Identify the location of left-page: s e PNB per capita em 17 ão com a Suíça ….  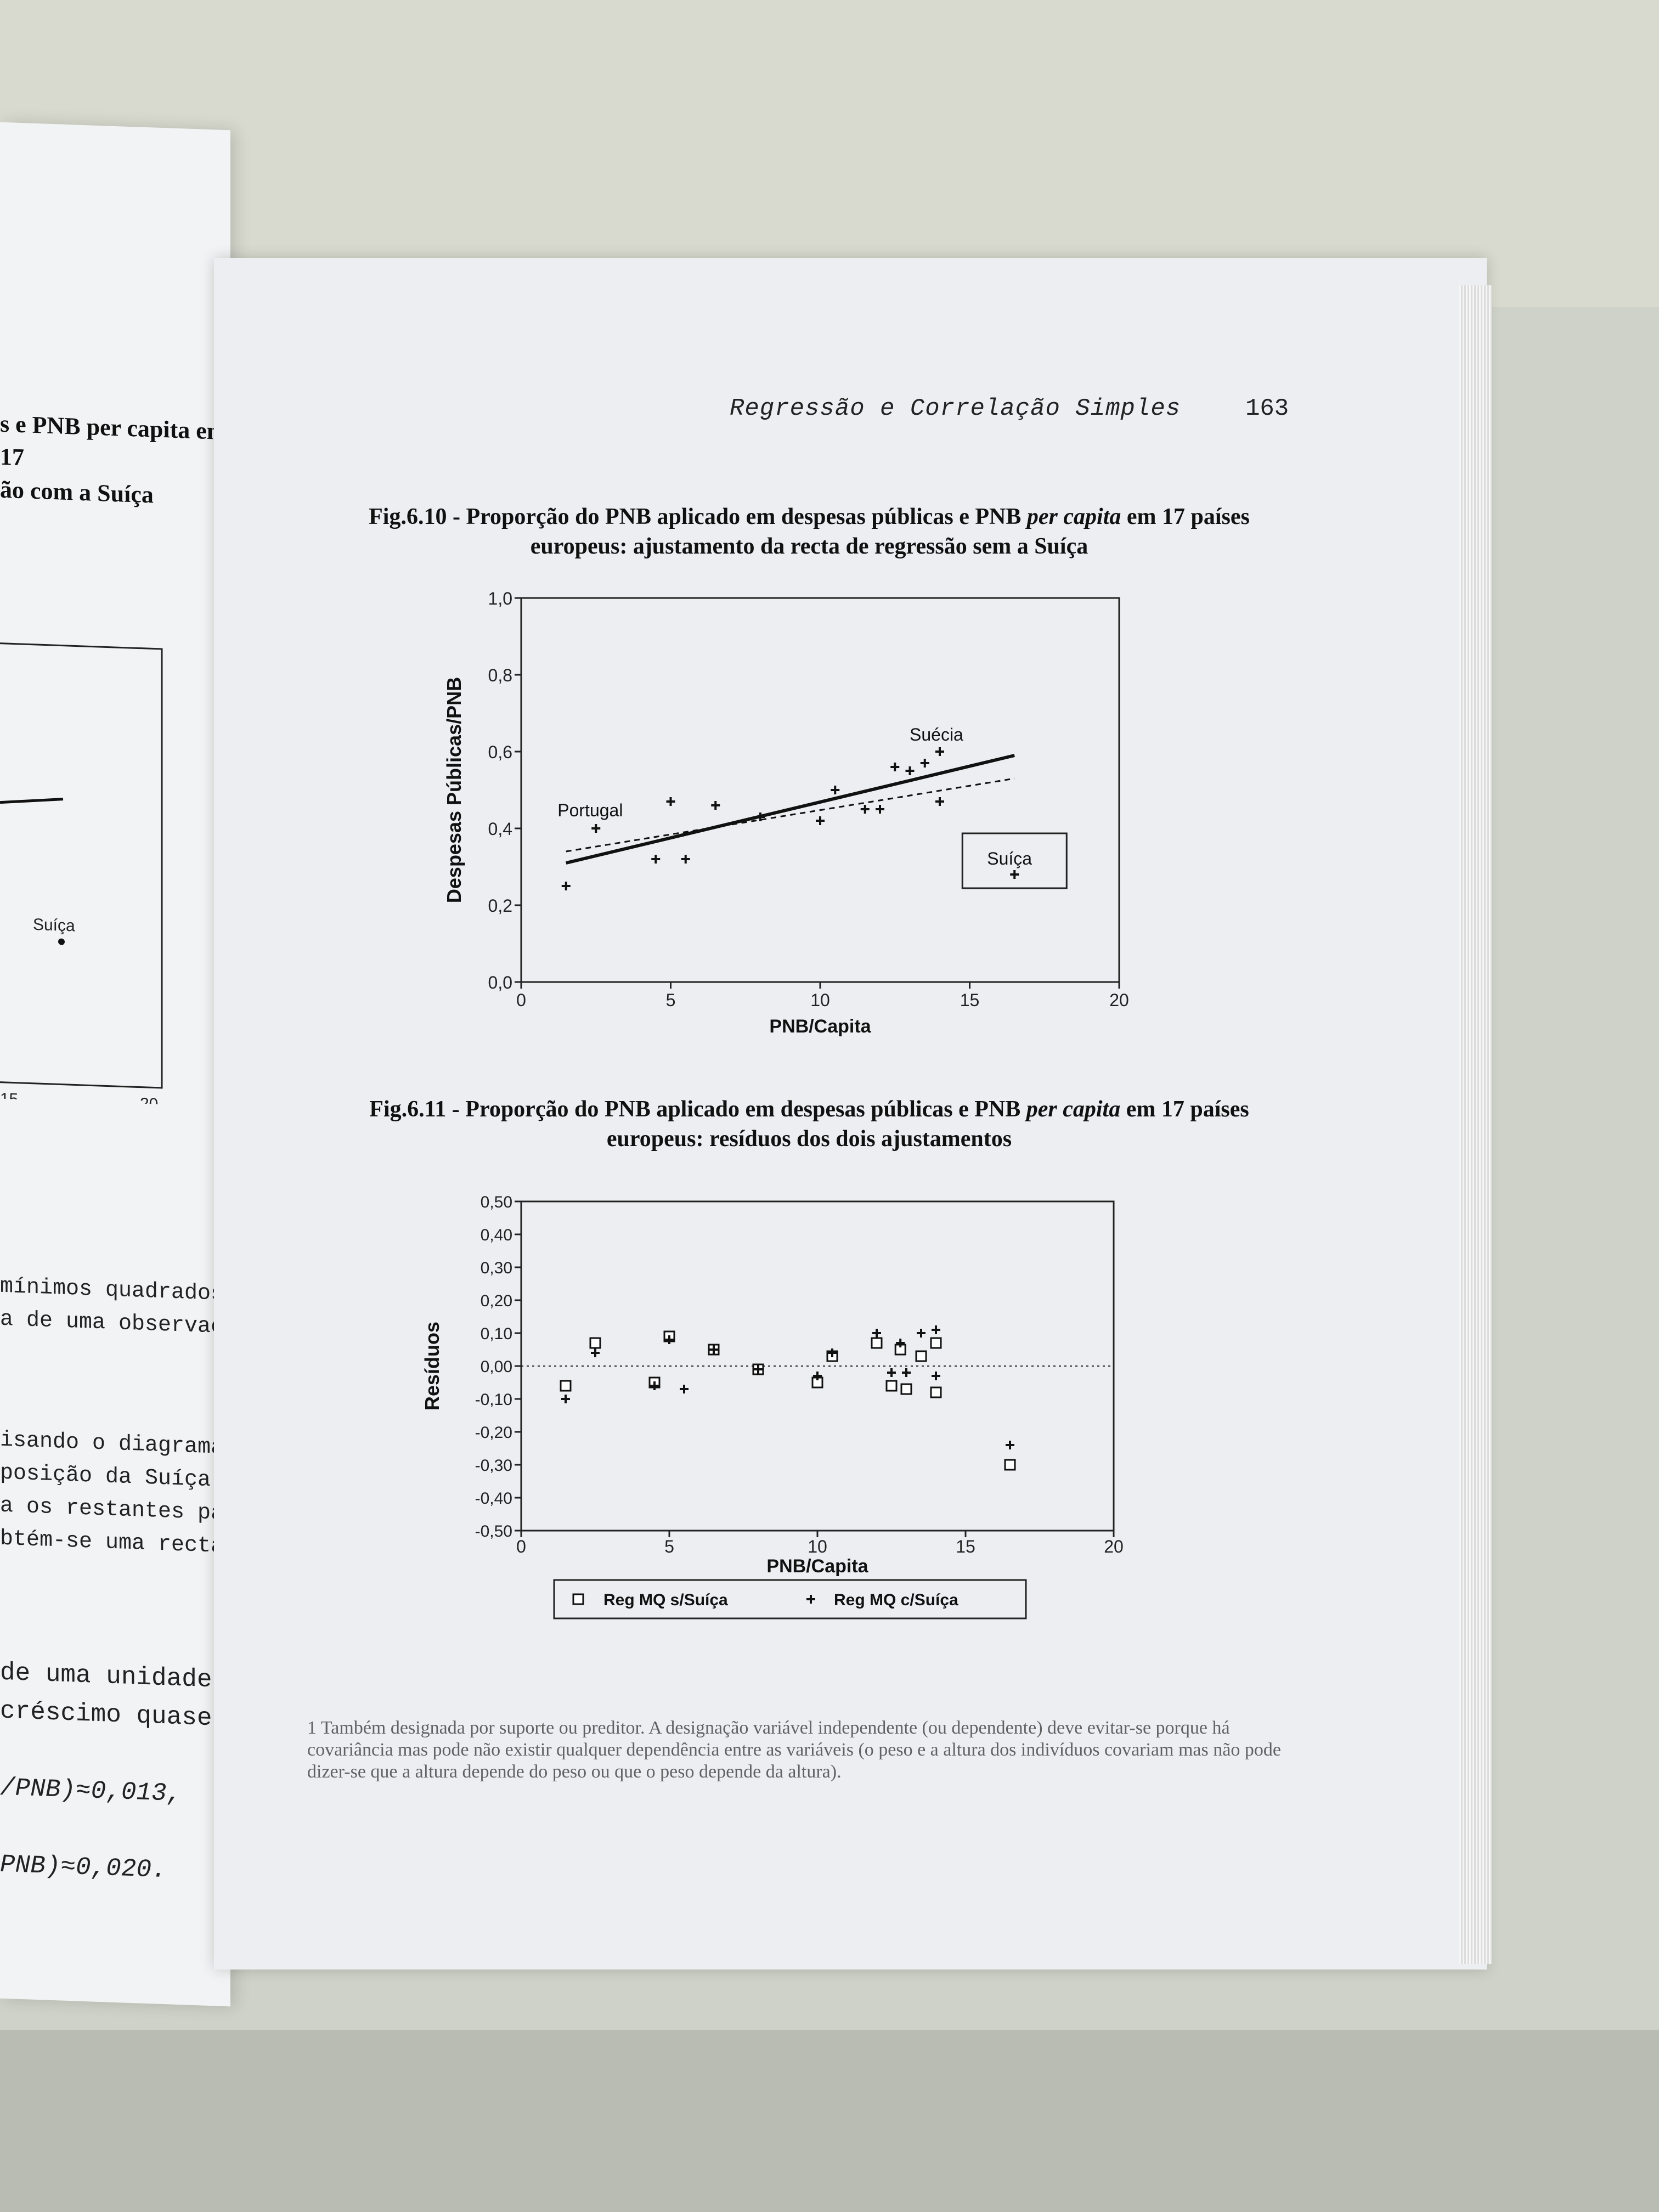
(115, 1065).